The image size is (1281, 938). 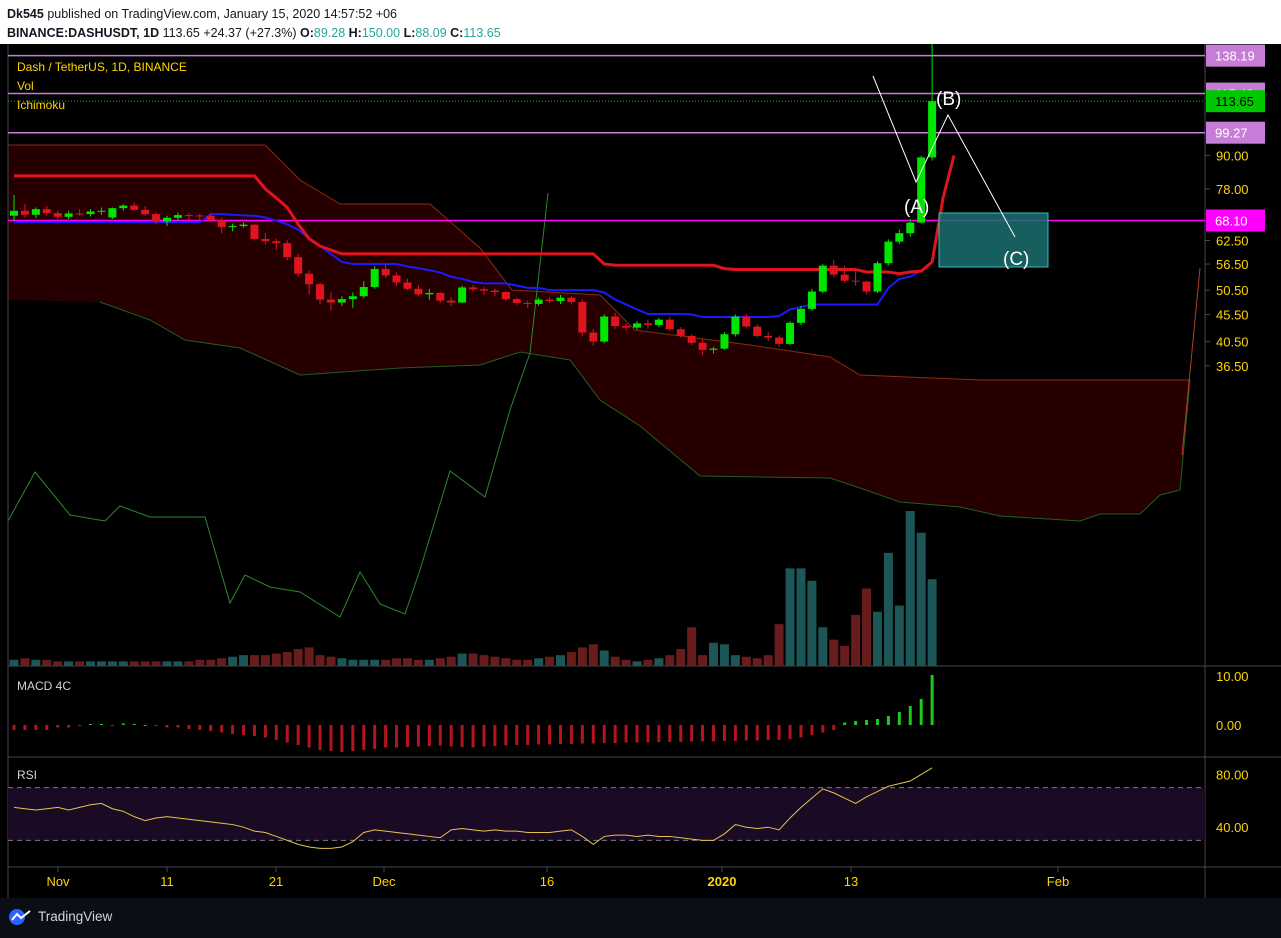 I want to click on last-price: 113.65, so click(x=181, y=33).